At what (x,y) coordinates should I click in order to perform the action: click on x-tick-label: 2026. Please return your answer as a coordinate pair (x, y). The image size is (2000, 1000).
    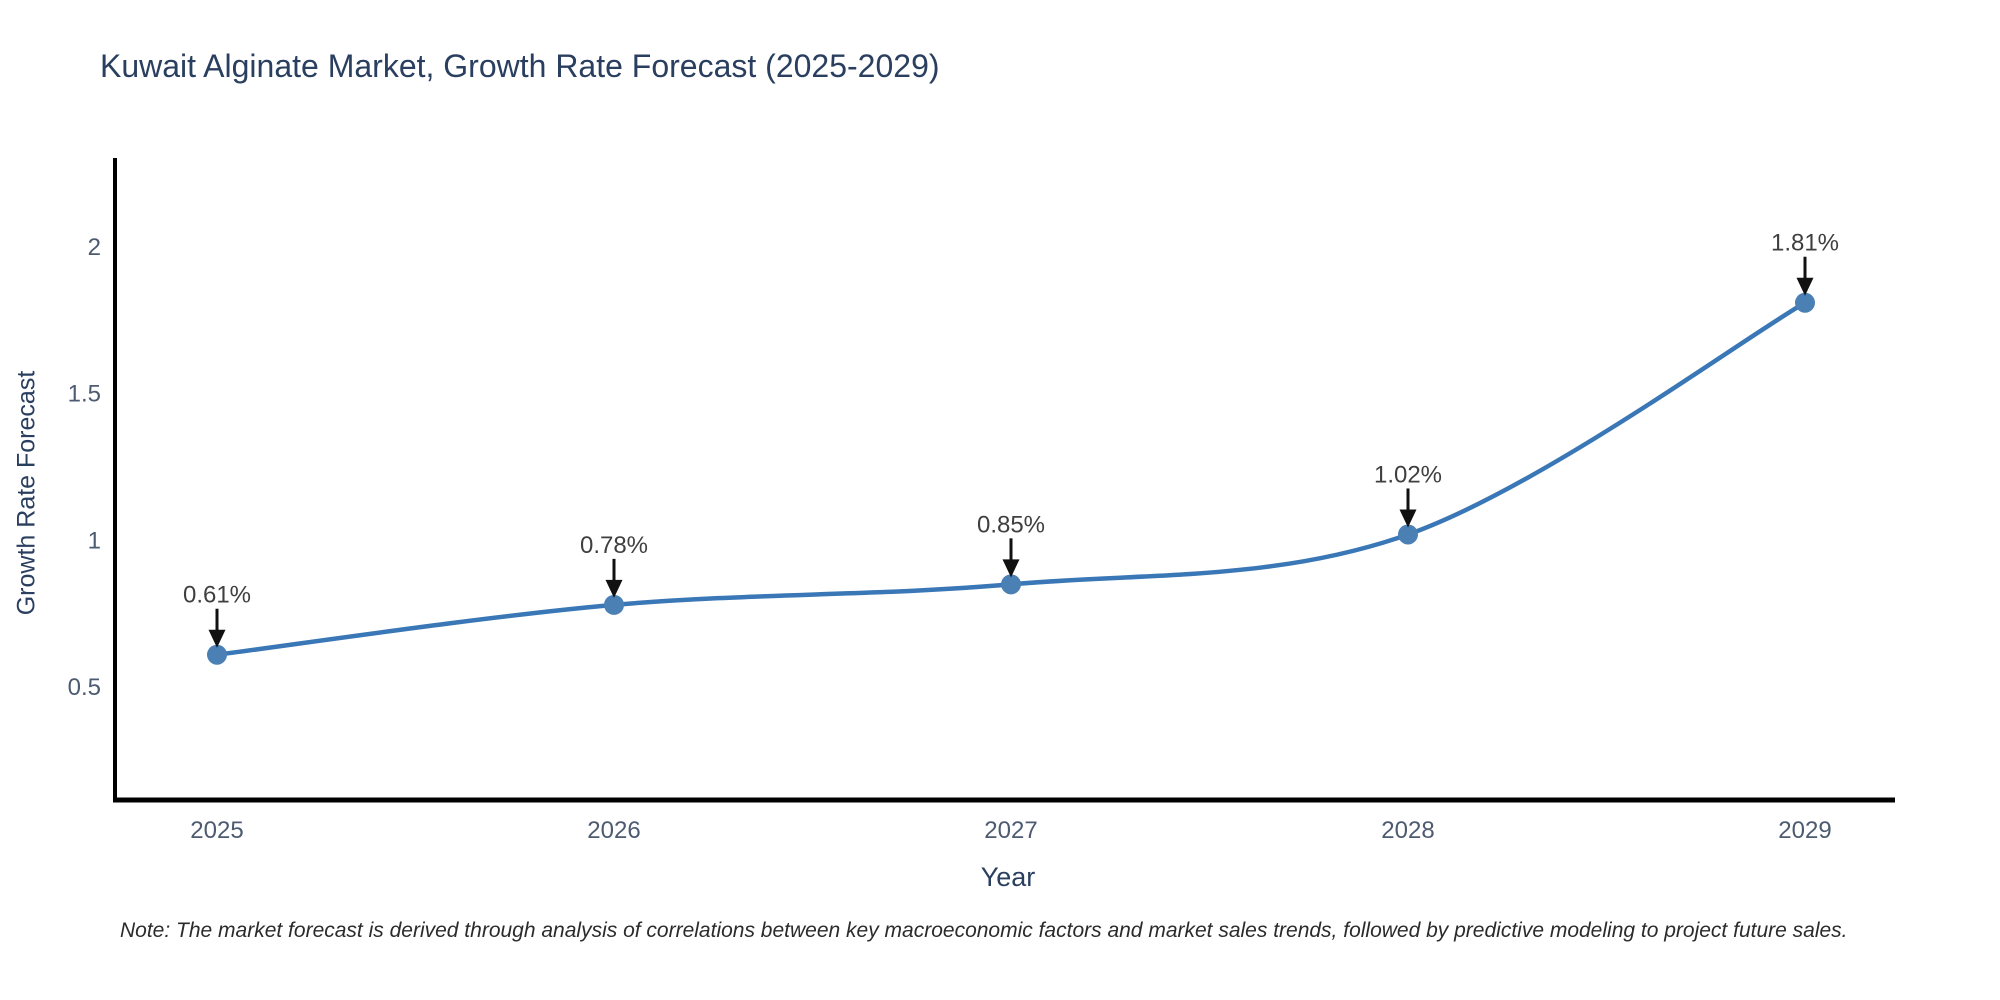
    Looking at the image, I should click on (613, 830).